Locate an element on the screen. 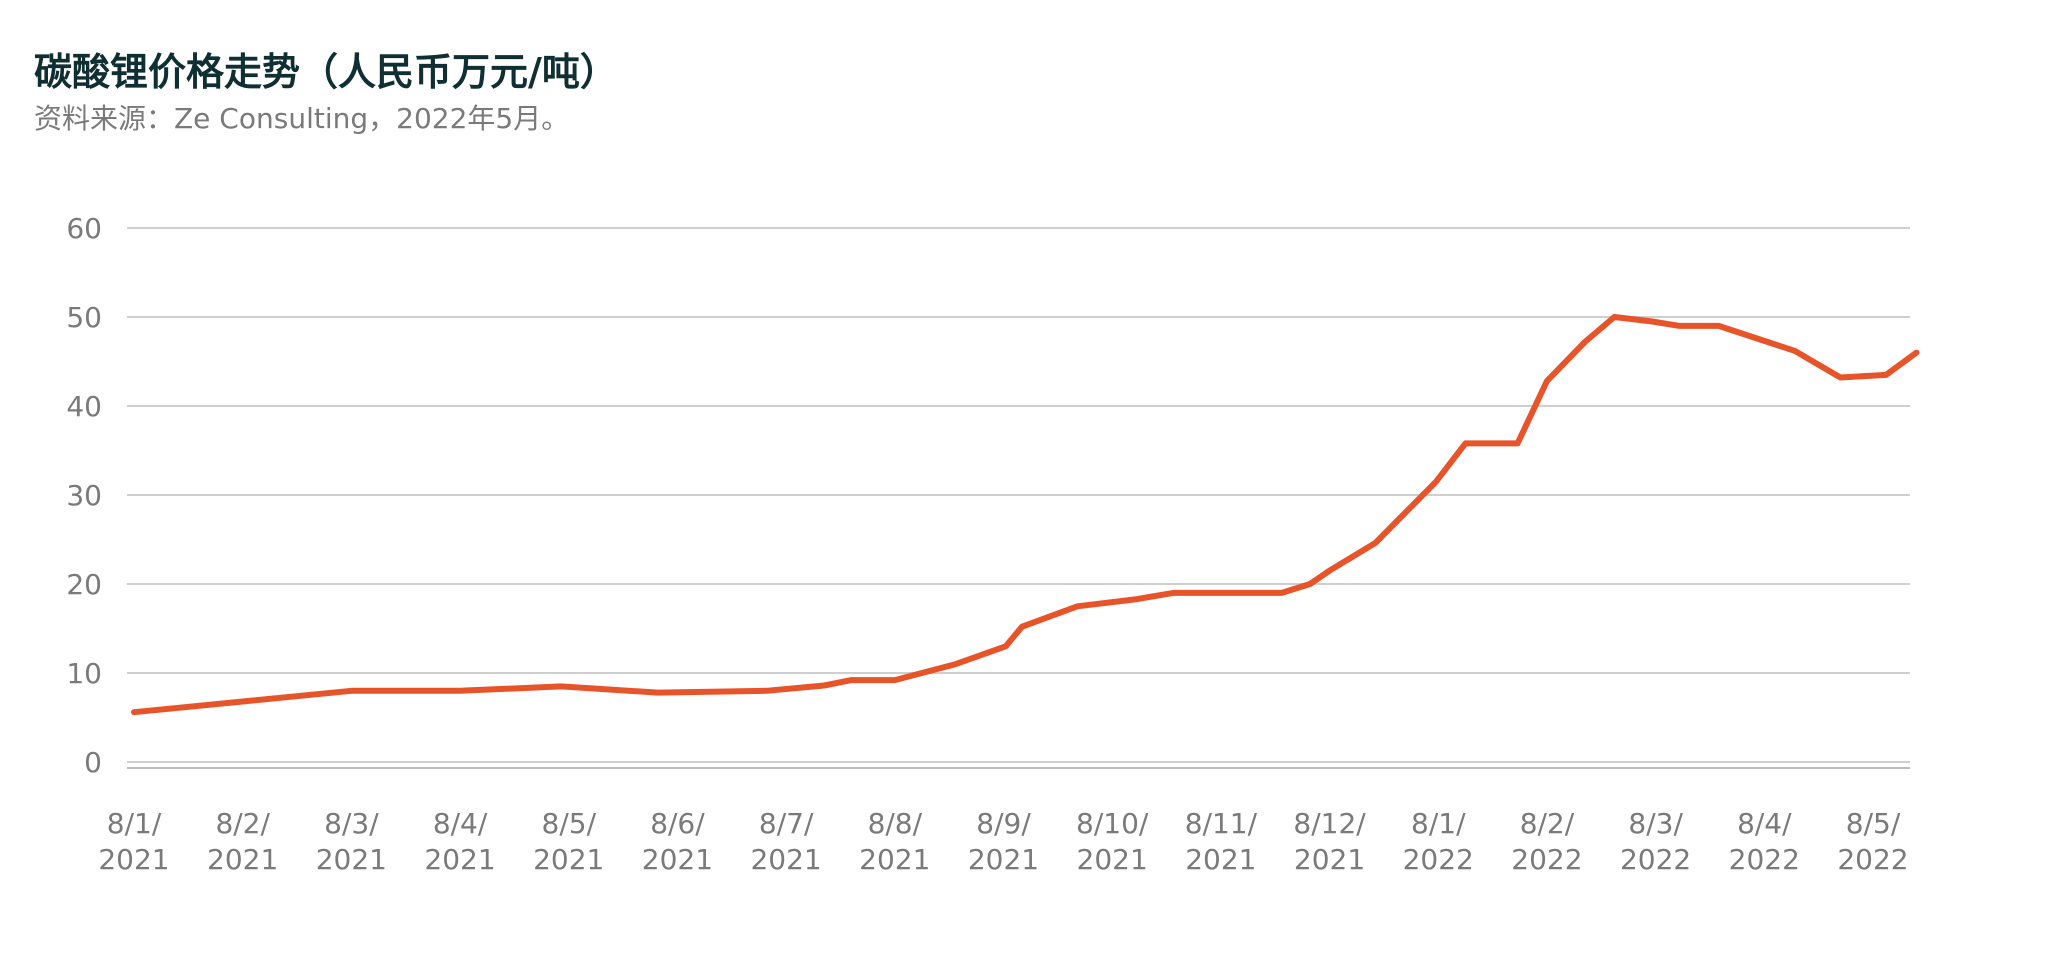  x-tick-label: 8/1/2021 is located at coordinates (133, 841).